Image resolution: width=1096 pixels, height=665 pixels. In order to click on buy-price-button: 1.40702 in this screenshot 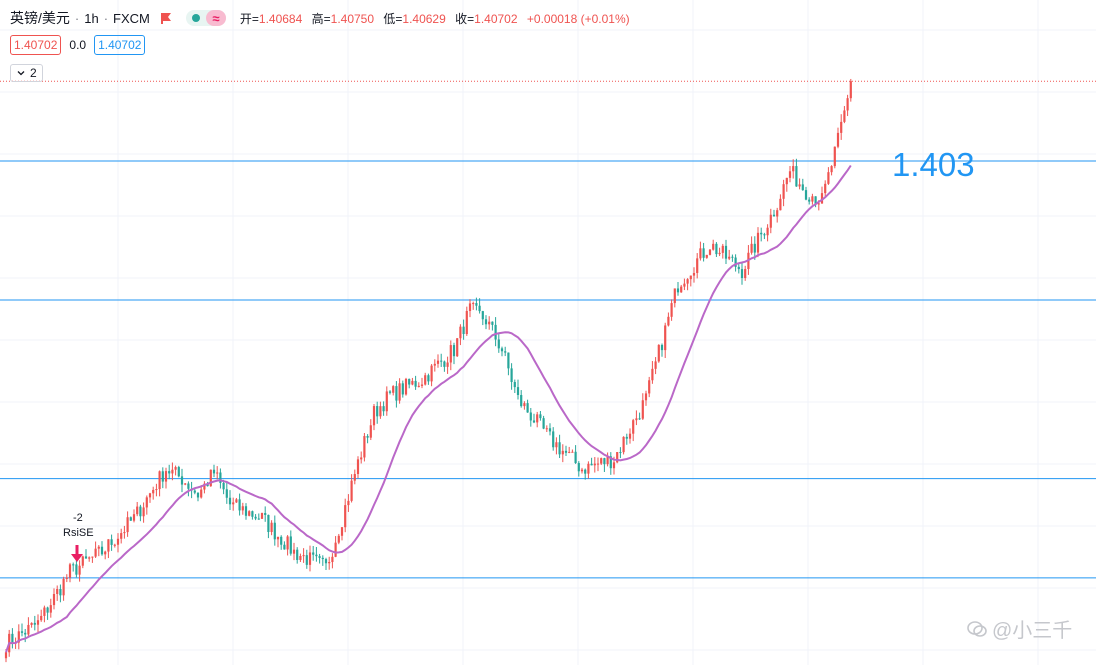, I will do `click(120, 45)`.